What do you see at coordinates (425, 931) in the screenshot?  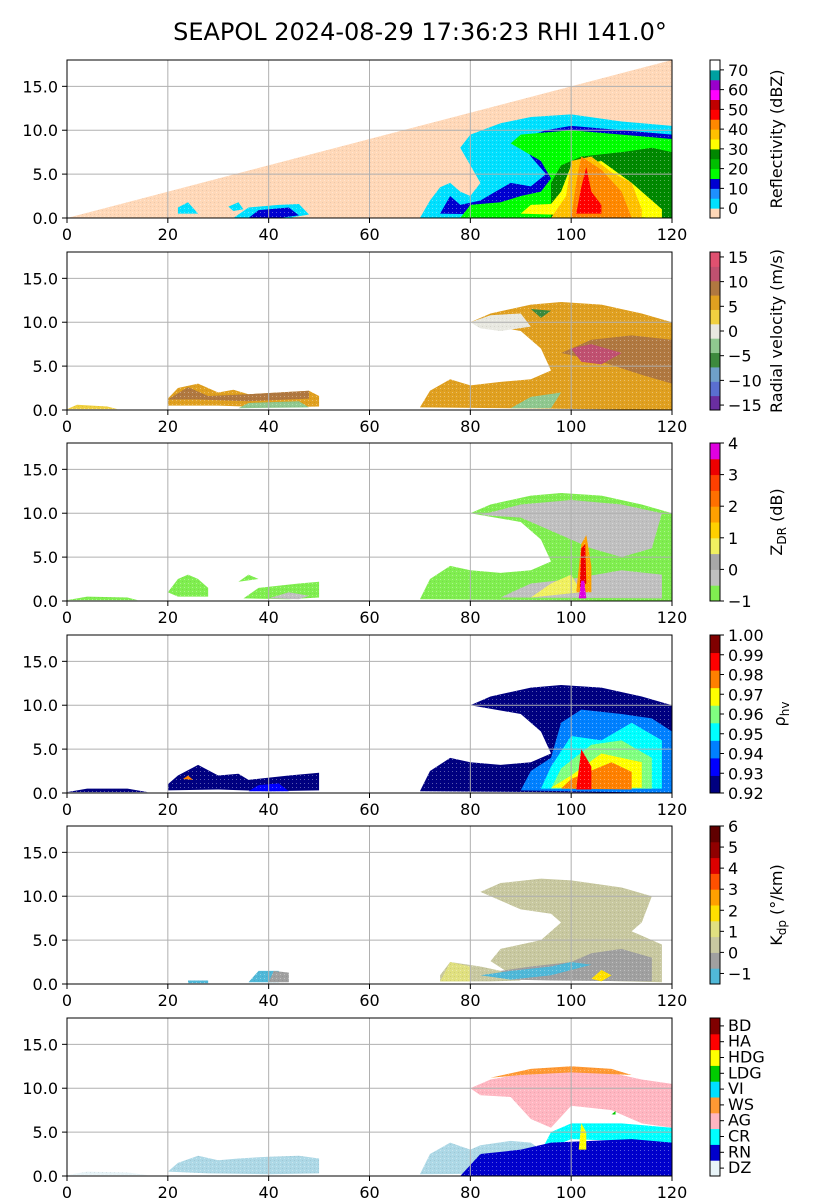 I see `field-specific_differential_phase` at bounding box center [425, 931].